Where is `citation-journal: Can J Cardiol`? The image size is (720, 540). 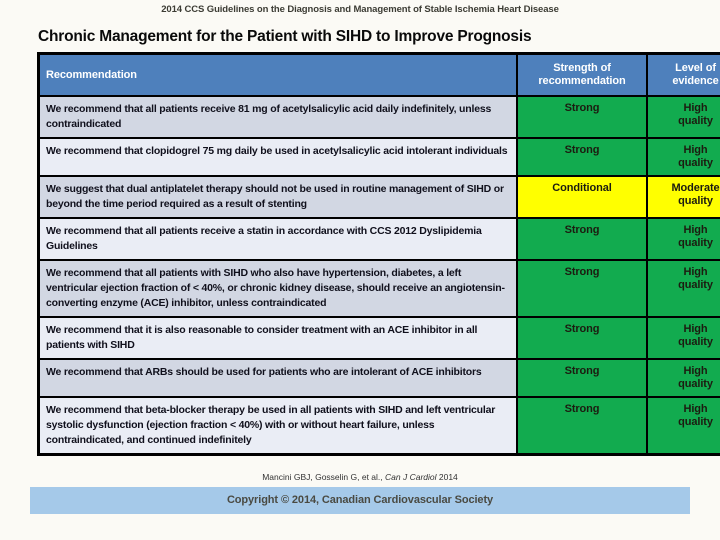 citation-journal: Can J Cardiol is located at coordinates (411, 477).